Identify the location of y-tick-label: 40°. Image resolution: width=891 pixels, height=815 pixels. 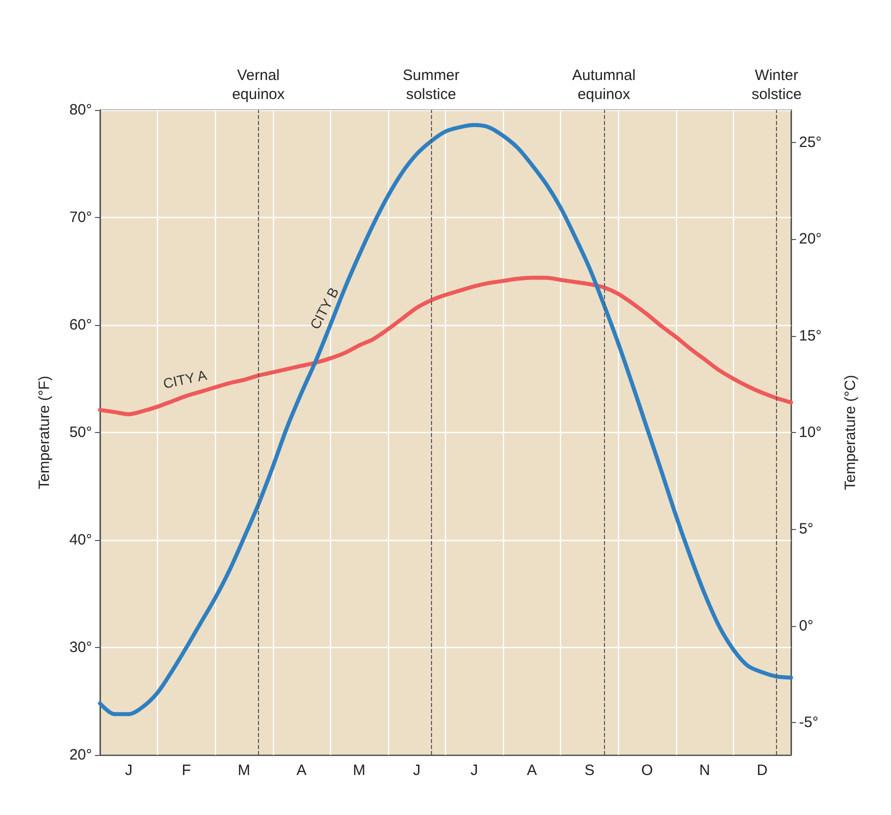
(80, 540).